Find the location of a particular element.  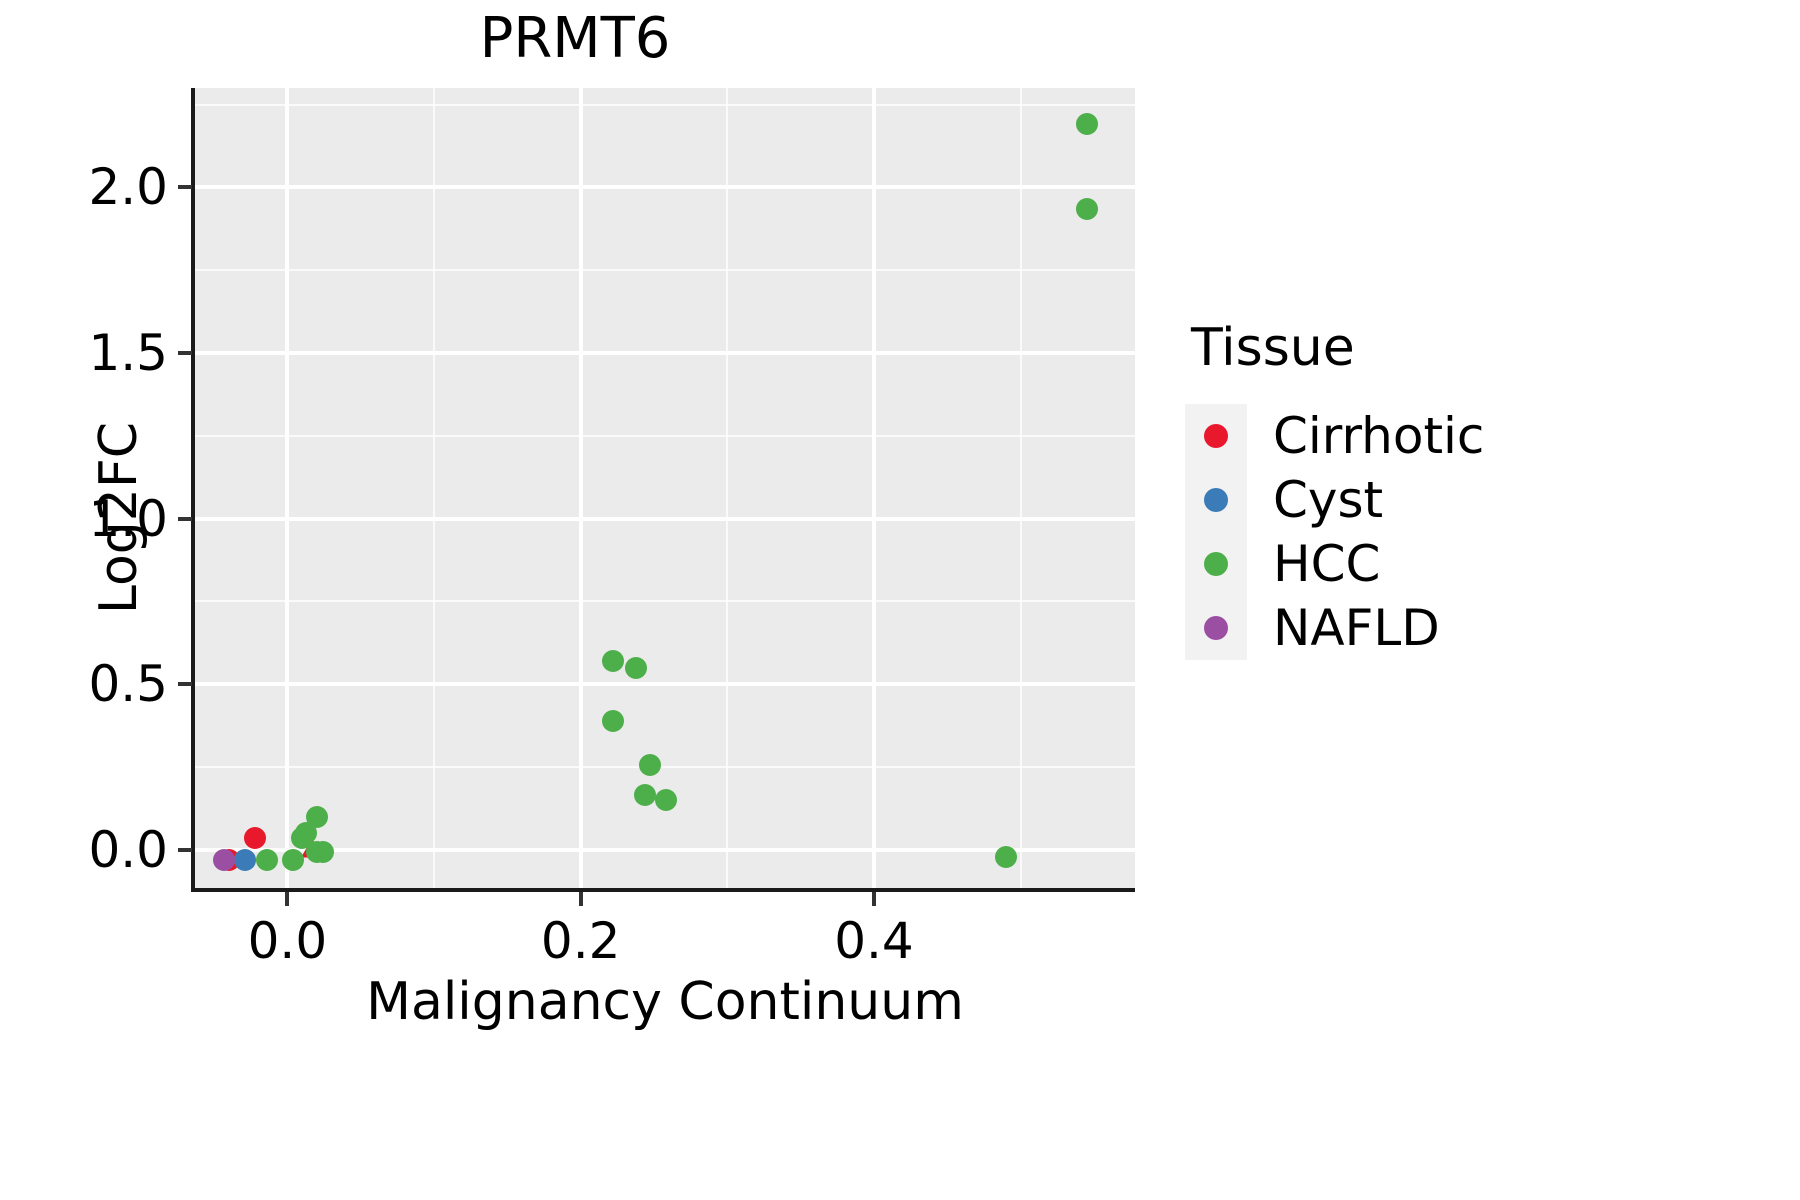

data-point-nafld is located at coordinates (224, 859).